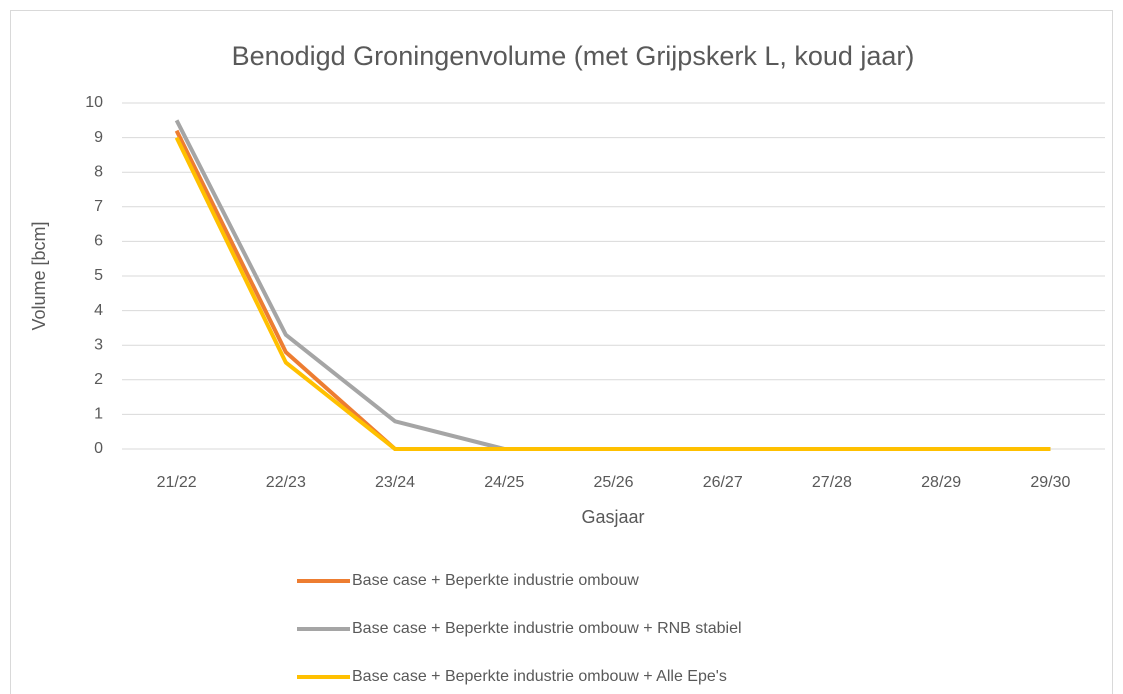 Image resolution: width=1123 pixels, height=694 pixels. I want to click on x-axis-title: Gasjaar, so click(612, 517).